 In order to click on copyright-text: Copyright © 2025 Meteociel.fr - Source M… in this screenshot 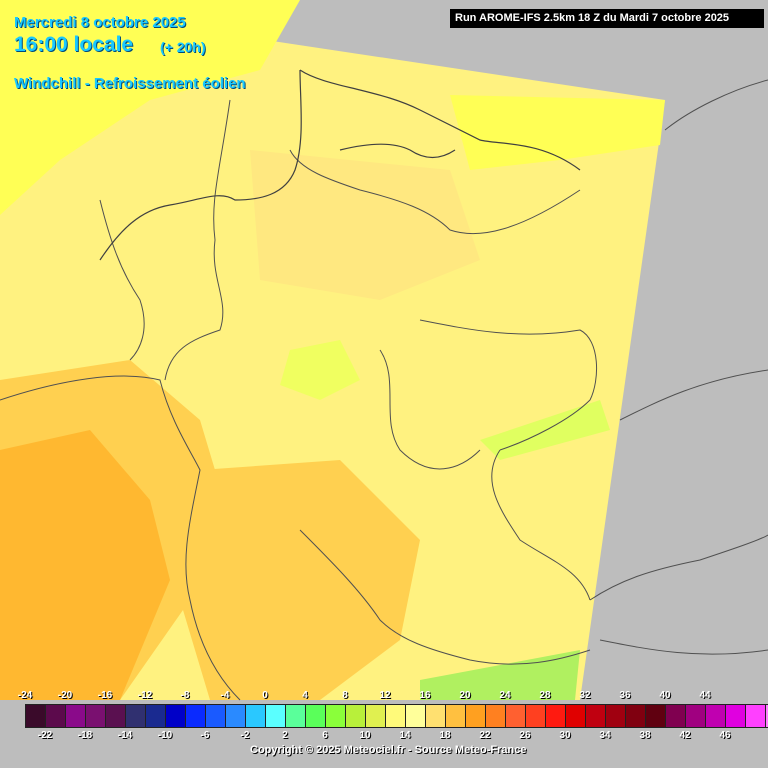, I will do `click(388, 750)`.